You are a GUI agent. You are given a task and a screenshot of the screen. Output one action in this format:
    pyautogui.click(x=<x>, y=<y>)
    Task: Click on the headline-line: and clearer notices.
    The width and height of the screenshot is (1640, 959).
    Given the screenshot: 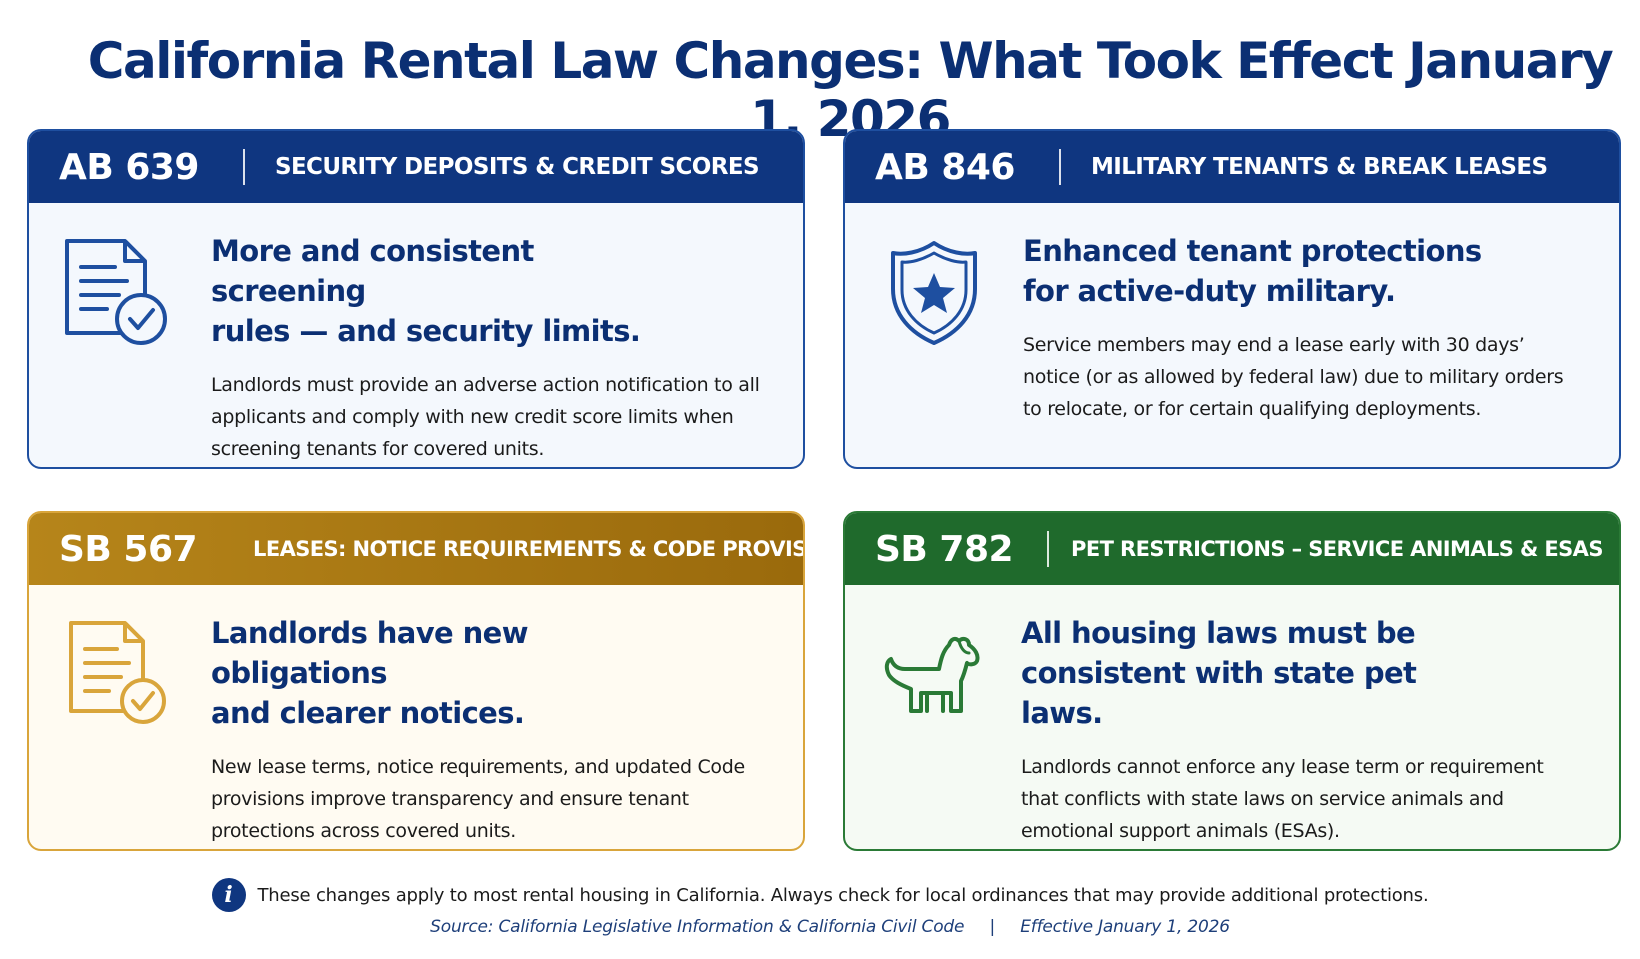 What is the action you would take?
    pyautogui.click(x=368, y=713)
    